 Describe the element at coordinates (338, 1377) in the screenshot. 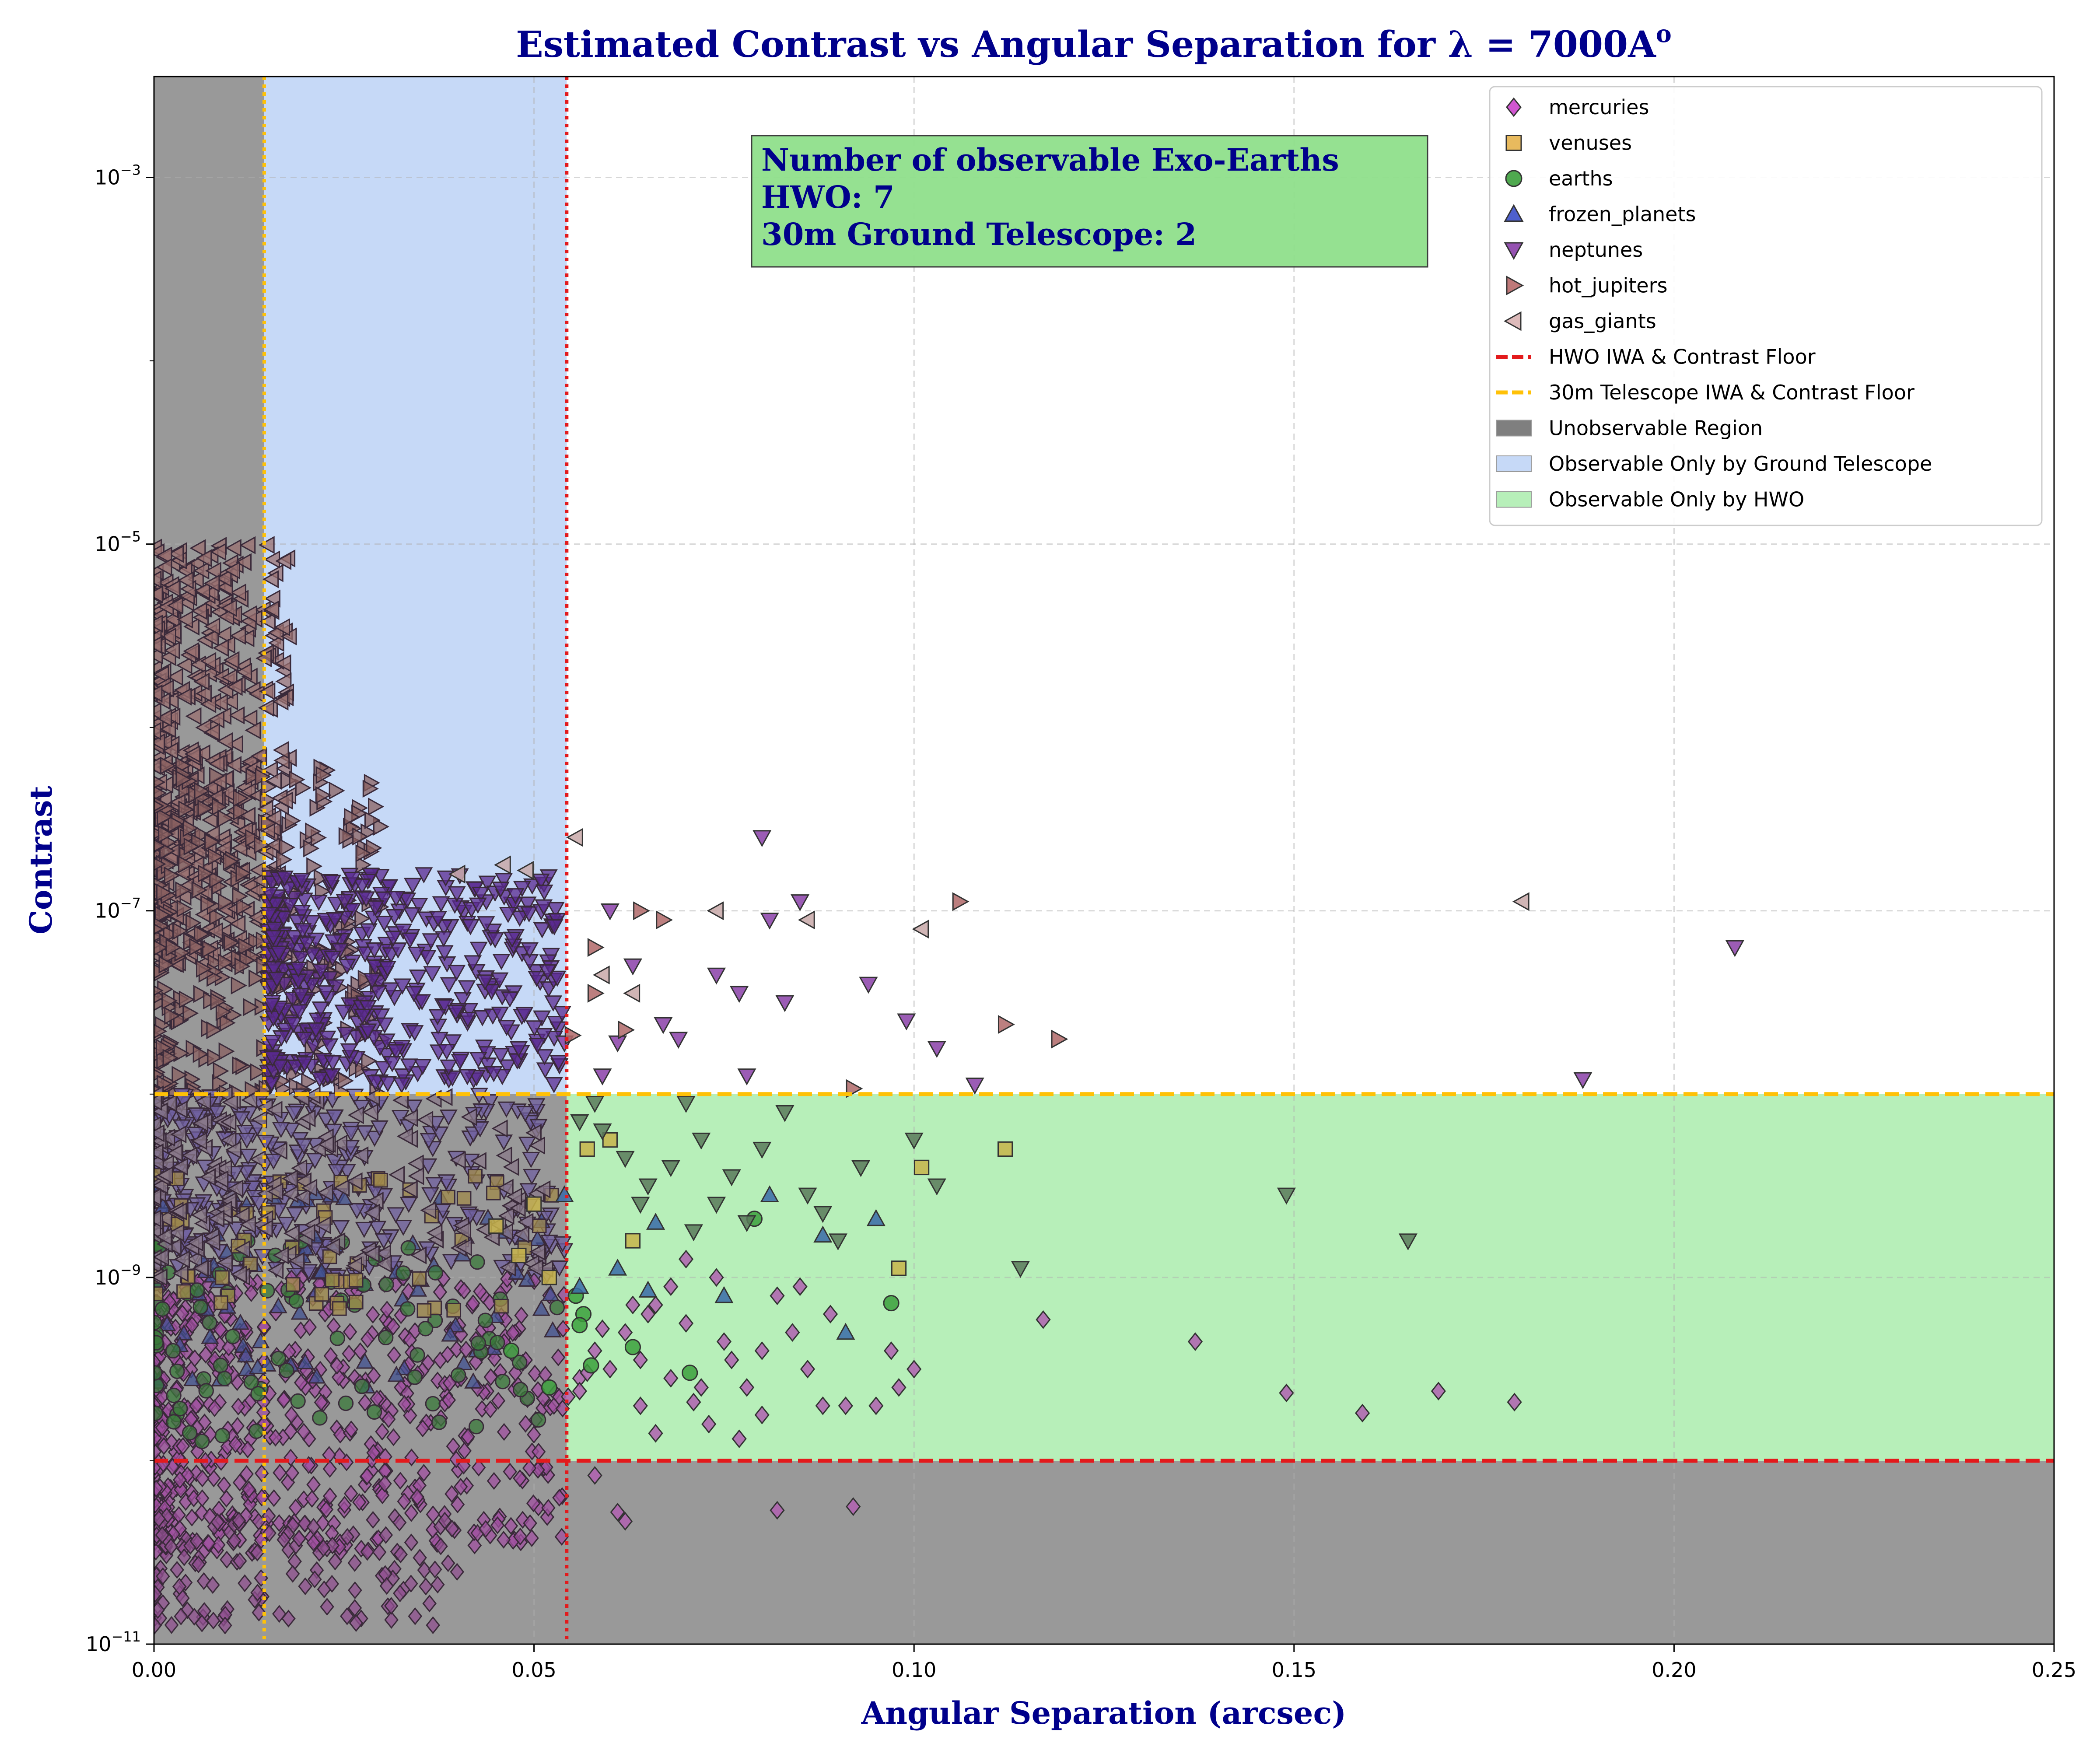

I see `cloud-point-1986` at that location.